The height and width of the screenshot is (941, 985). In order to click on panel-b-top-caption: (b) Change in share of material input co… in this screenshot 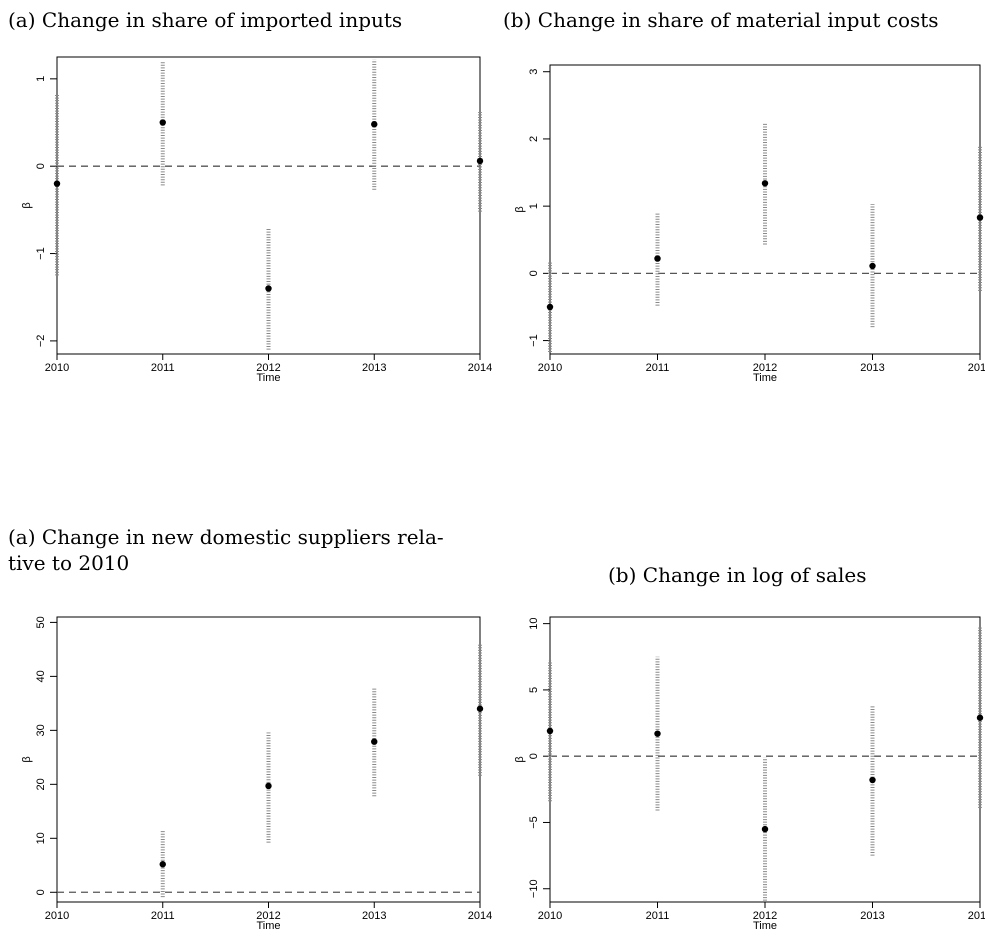, I will do `click(721, 20)`.